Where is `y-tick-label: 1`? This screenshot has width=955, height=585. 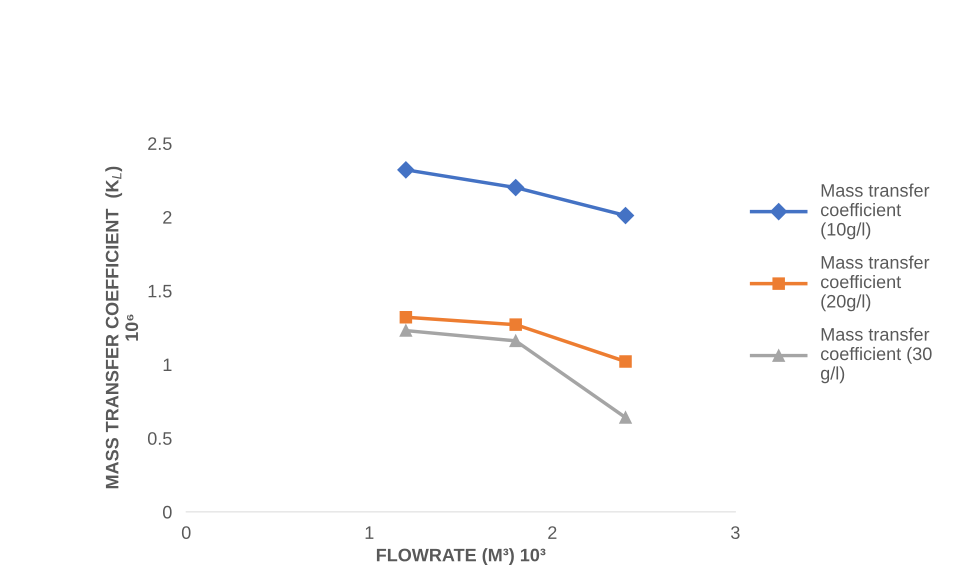 y-tick-label: 1 is located at coordinates (168, 364).